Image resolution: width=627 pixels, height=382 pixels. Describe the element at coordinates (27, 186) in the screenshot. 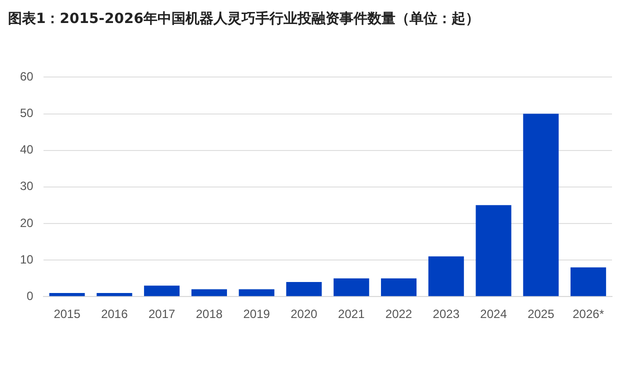

I see `y-tick-label: 30` at that location.